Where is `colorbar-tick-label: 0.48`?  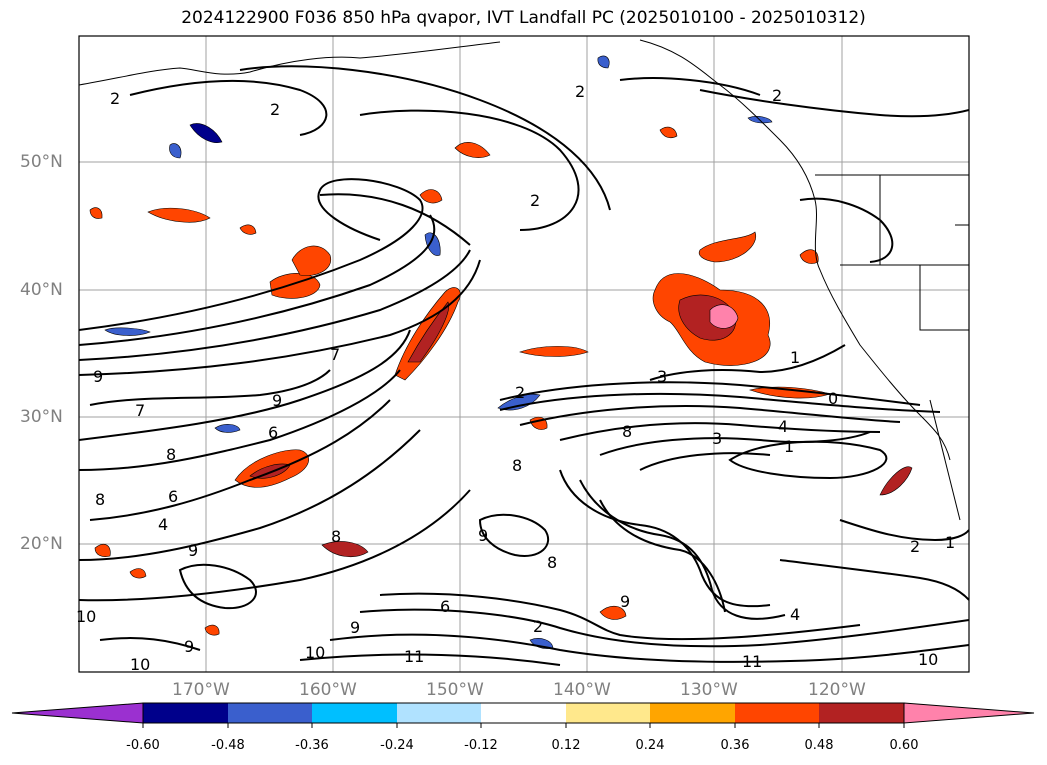 colorbar-tick-label: 0.48 is located at coordinates (819, 745).